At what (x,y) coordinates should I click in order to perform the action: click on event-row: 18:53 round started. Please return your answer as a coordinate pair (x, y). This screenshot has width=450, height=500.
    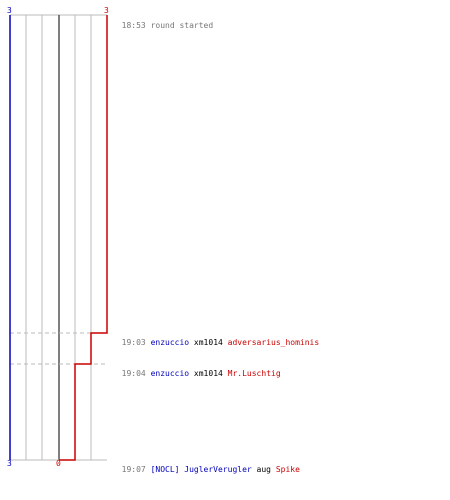
    Looking at the image, I should click on (163, 21).